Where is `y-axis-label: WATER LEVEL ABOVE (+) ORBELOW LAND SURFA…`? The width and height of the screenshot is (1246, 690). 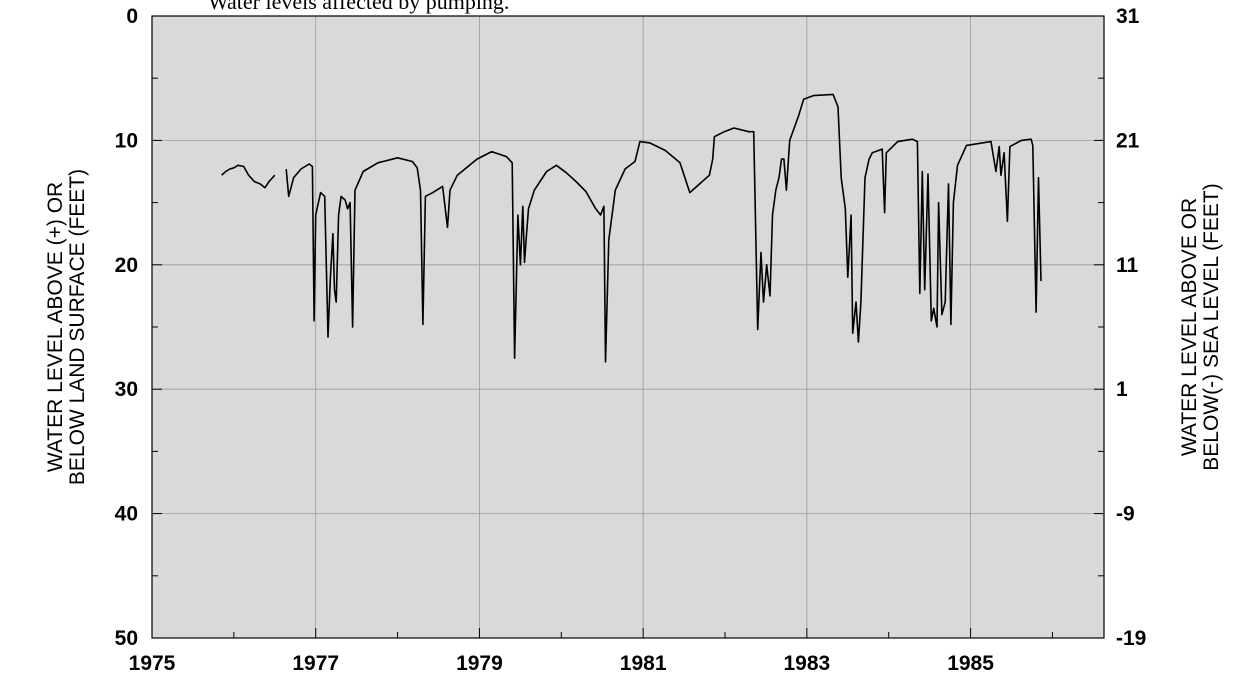
y-axis-label: WATER LEVEL ABOVE (+) ORBELOW LAND SURFA… is located at coordinates (66, 327).